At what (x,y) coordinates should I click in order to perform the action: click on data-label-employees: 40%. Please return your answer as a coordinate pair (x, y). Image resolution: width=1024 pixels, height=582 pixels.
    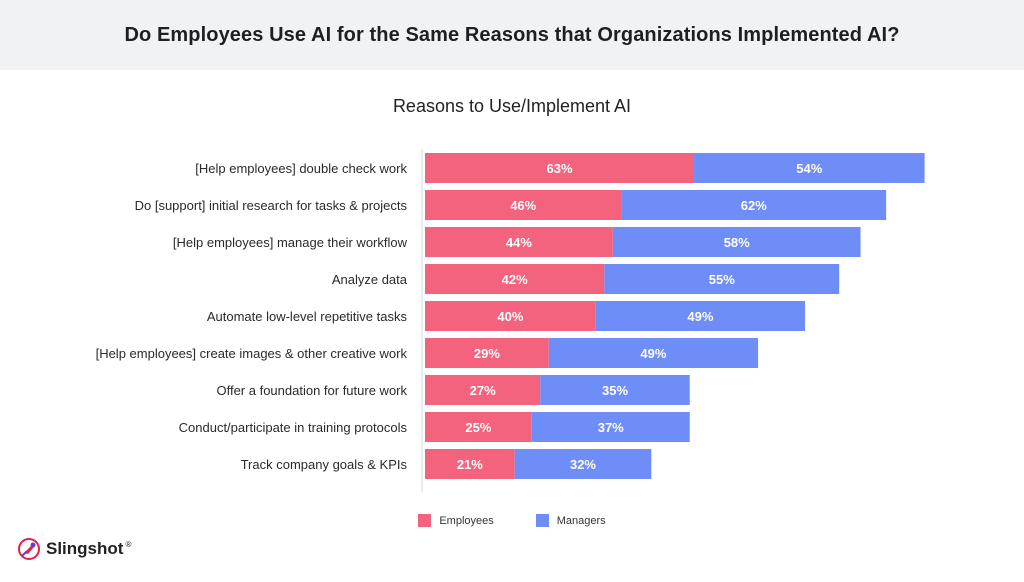
    Looking at the image, I should click on (510, 316).